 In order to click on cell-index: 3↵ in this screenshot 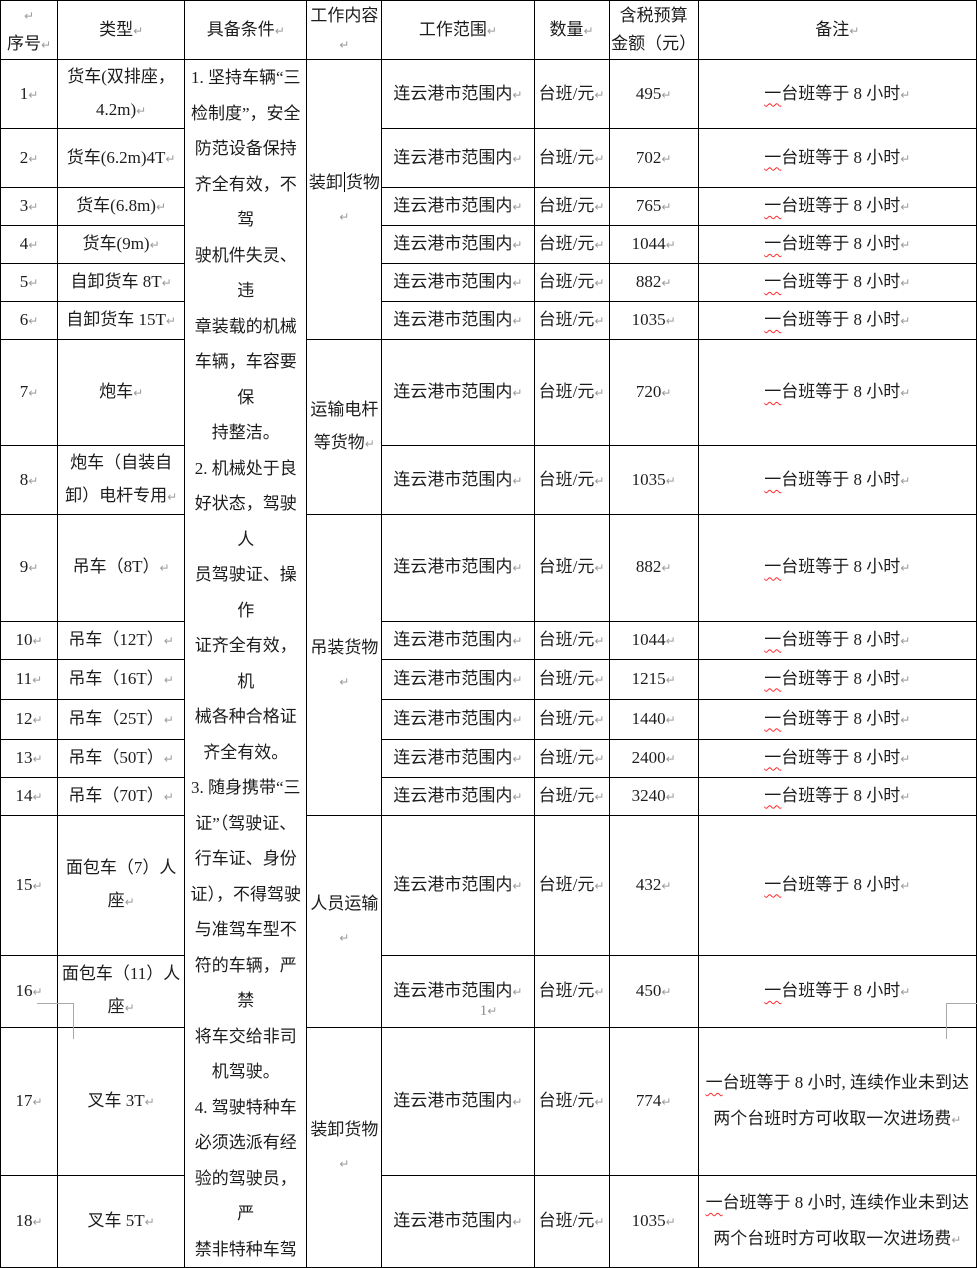, I will do `click(29, 206)`.